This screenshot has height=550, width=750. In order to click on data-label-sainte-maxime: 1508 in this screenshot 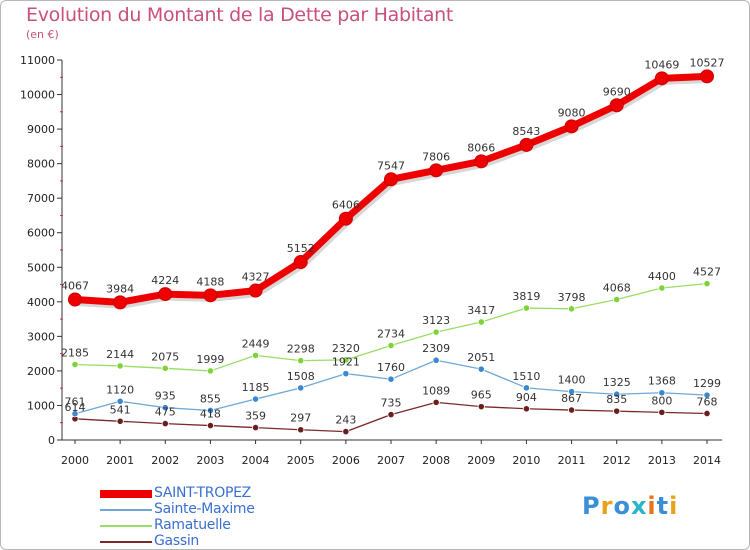, I will do `click(301, 376)`.